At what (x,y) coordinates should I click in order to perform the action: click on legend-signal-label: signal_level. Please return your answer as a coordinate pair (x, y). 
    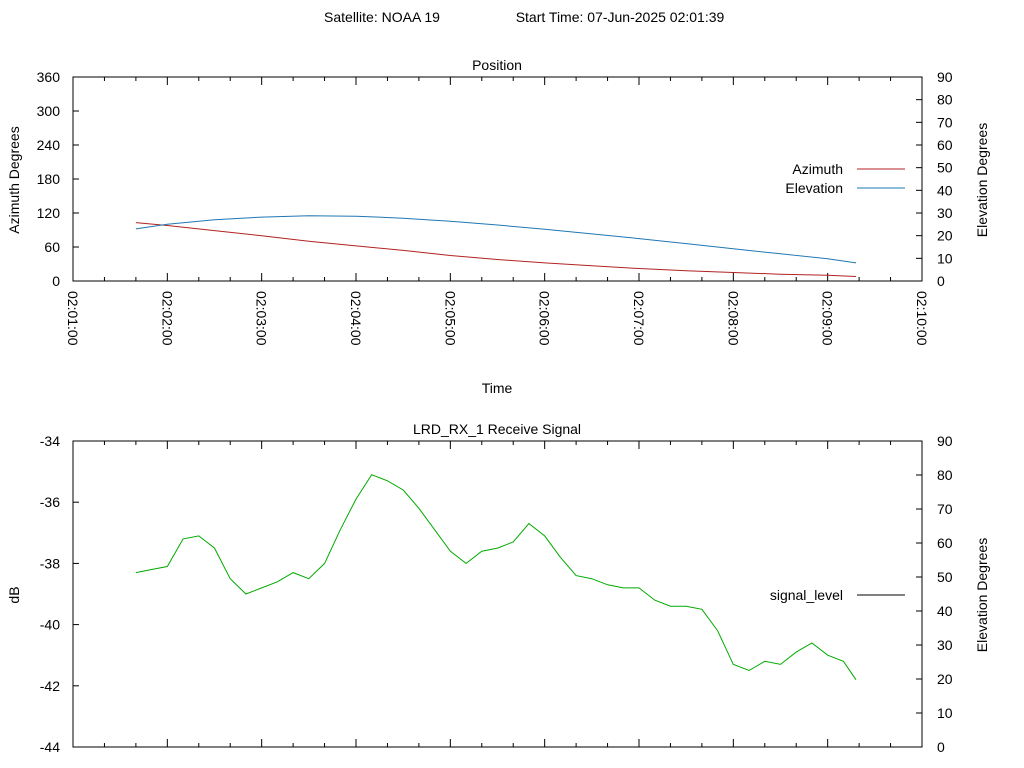
    Looking at the image, I should click on (806, 595).